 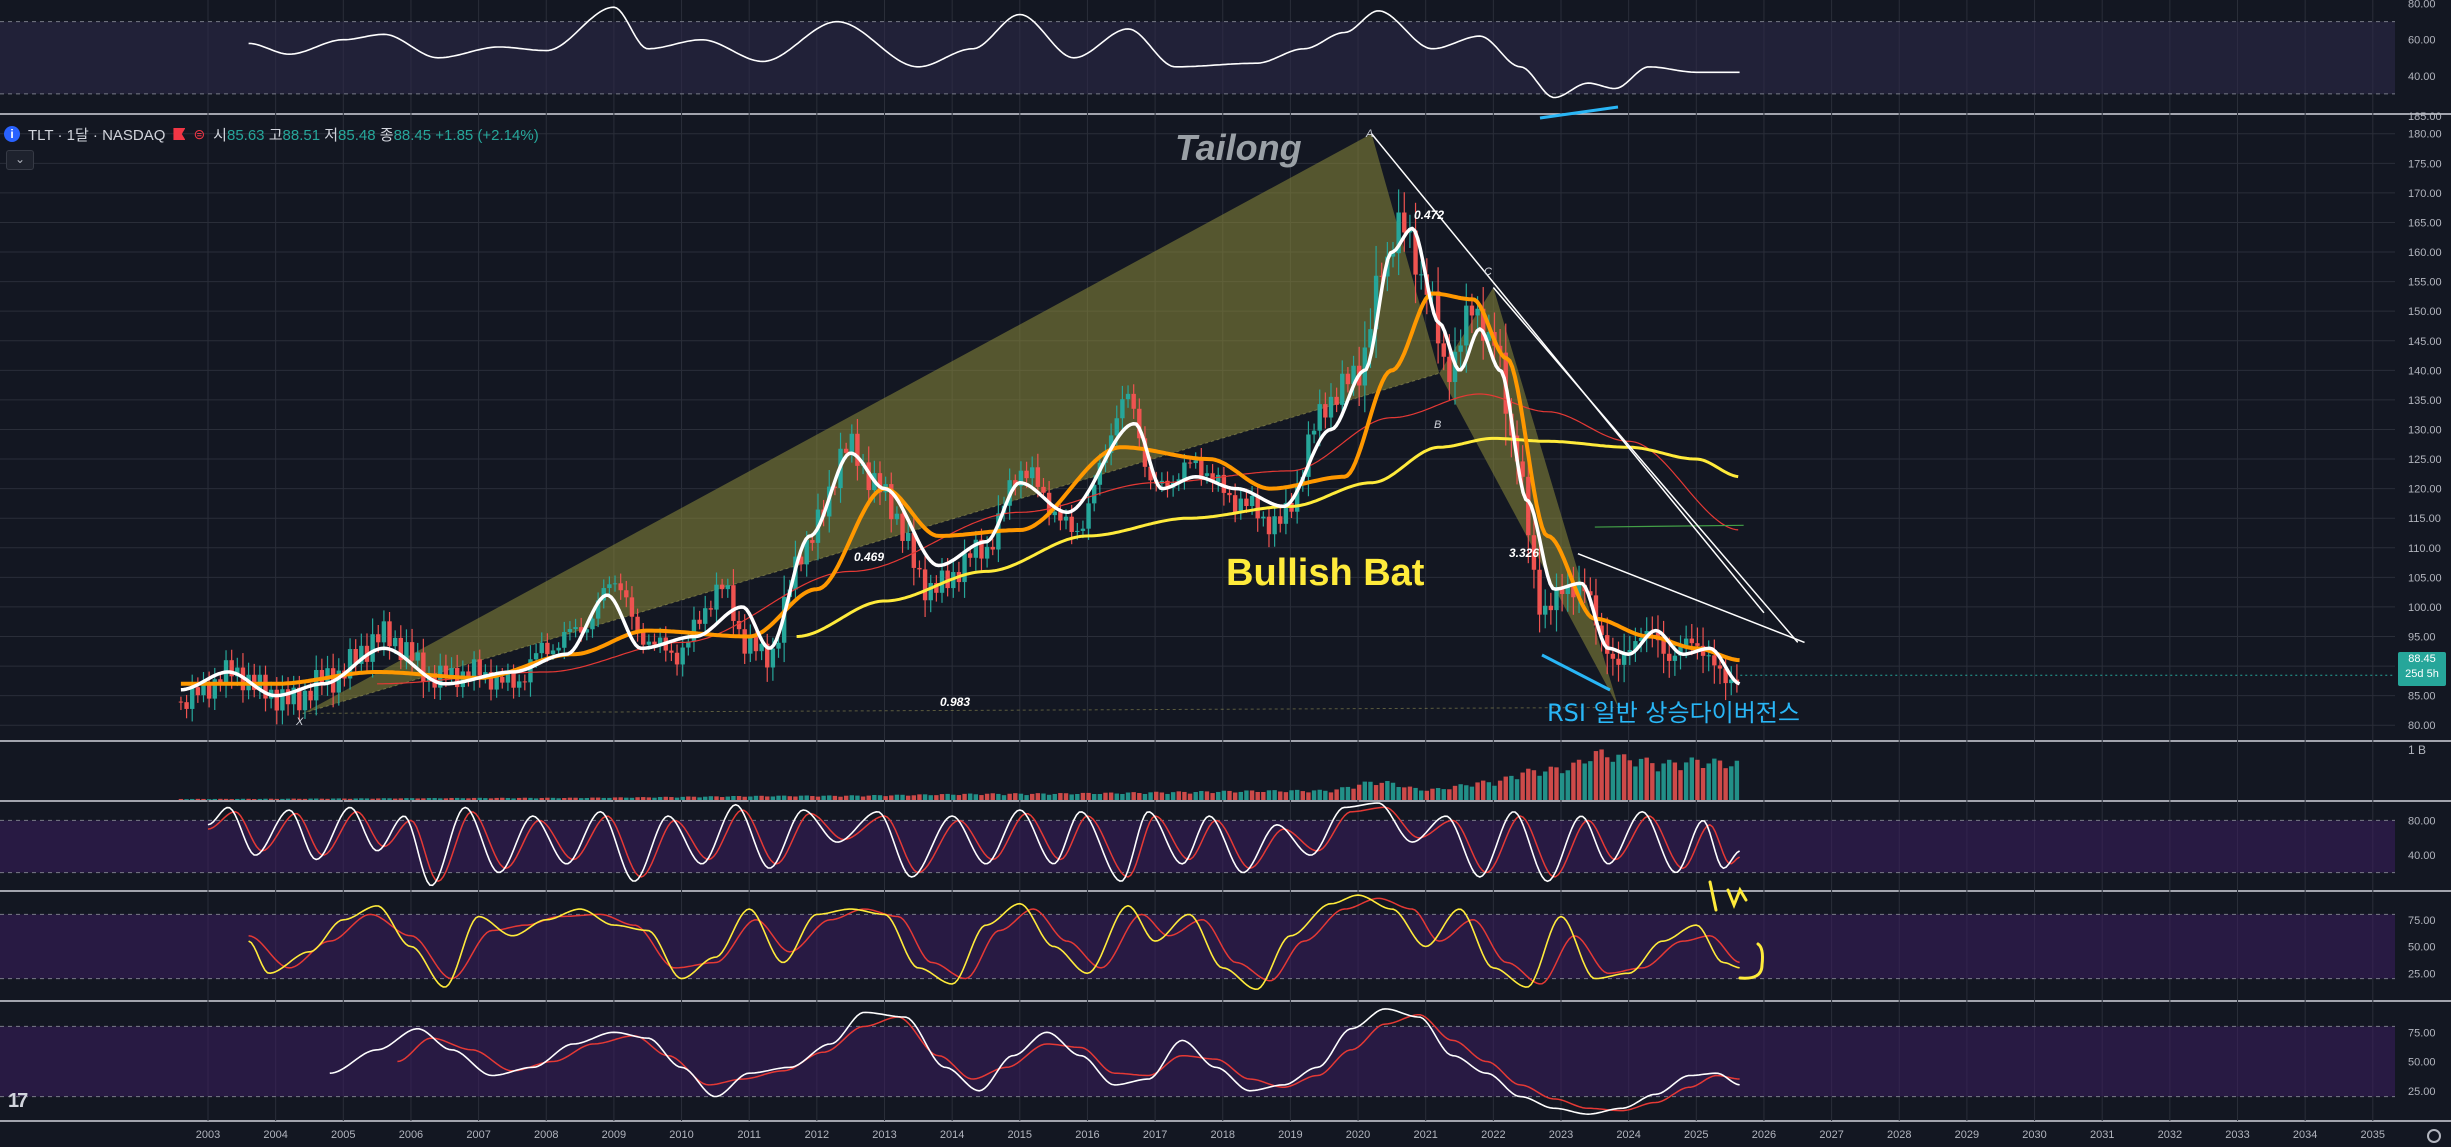 What do you see at coordinates (2422, 637) in the screenshot?
I see `price-tick-label: 95.00` at bounding box center [2422, 637].